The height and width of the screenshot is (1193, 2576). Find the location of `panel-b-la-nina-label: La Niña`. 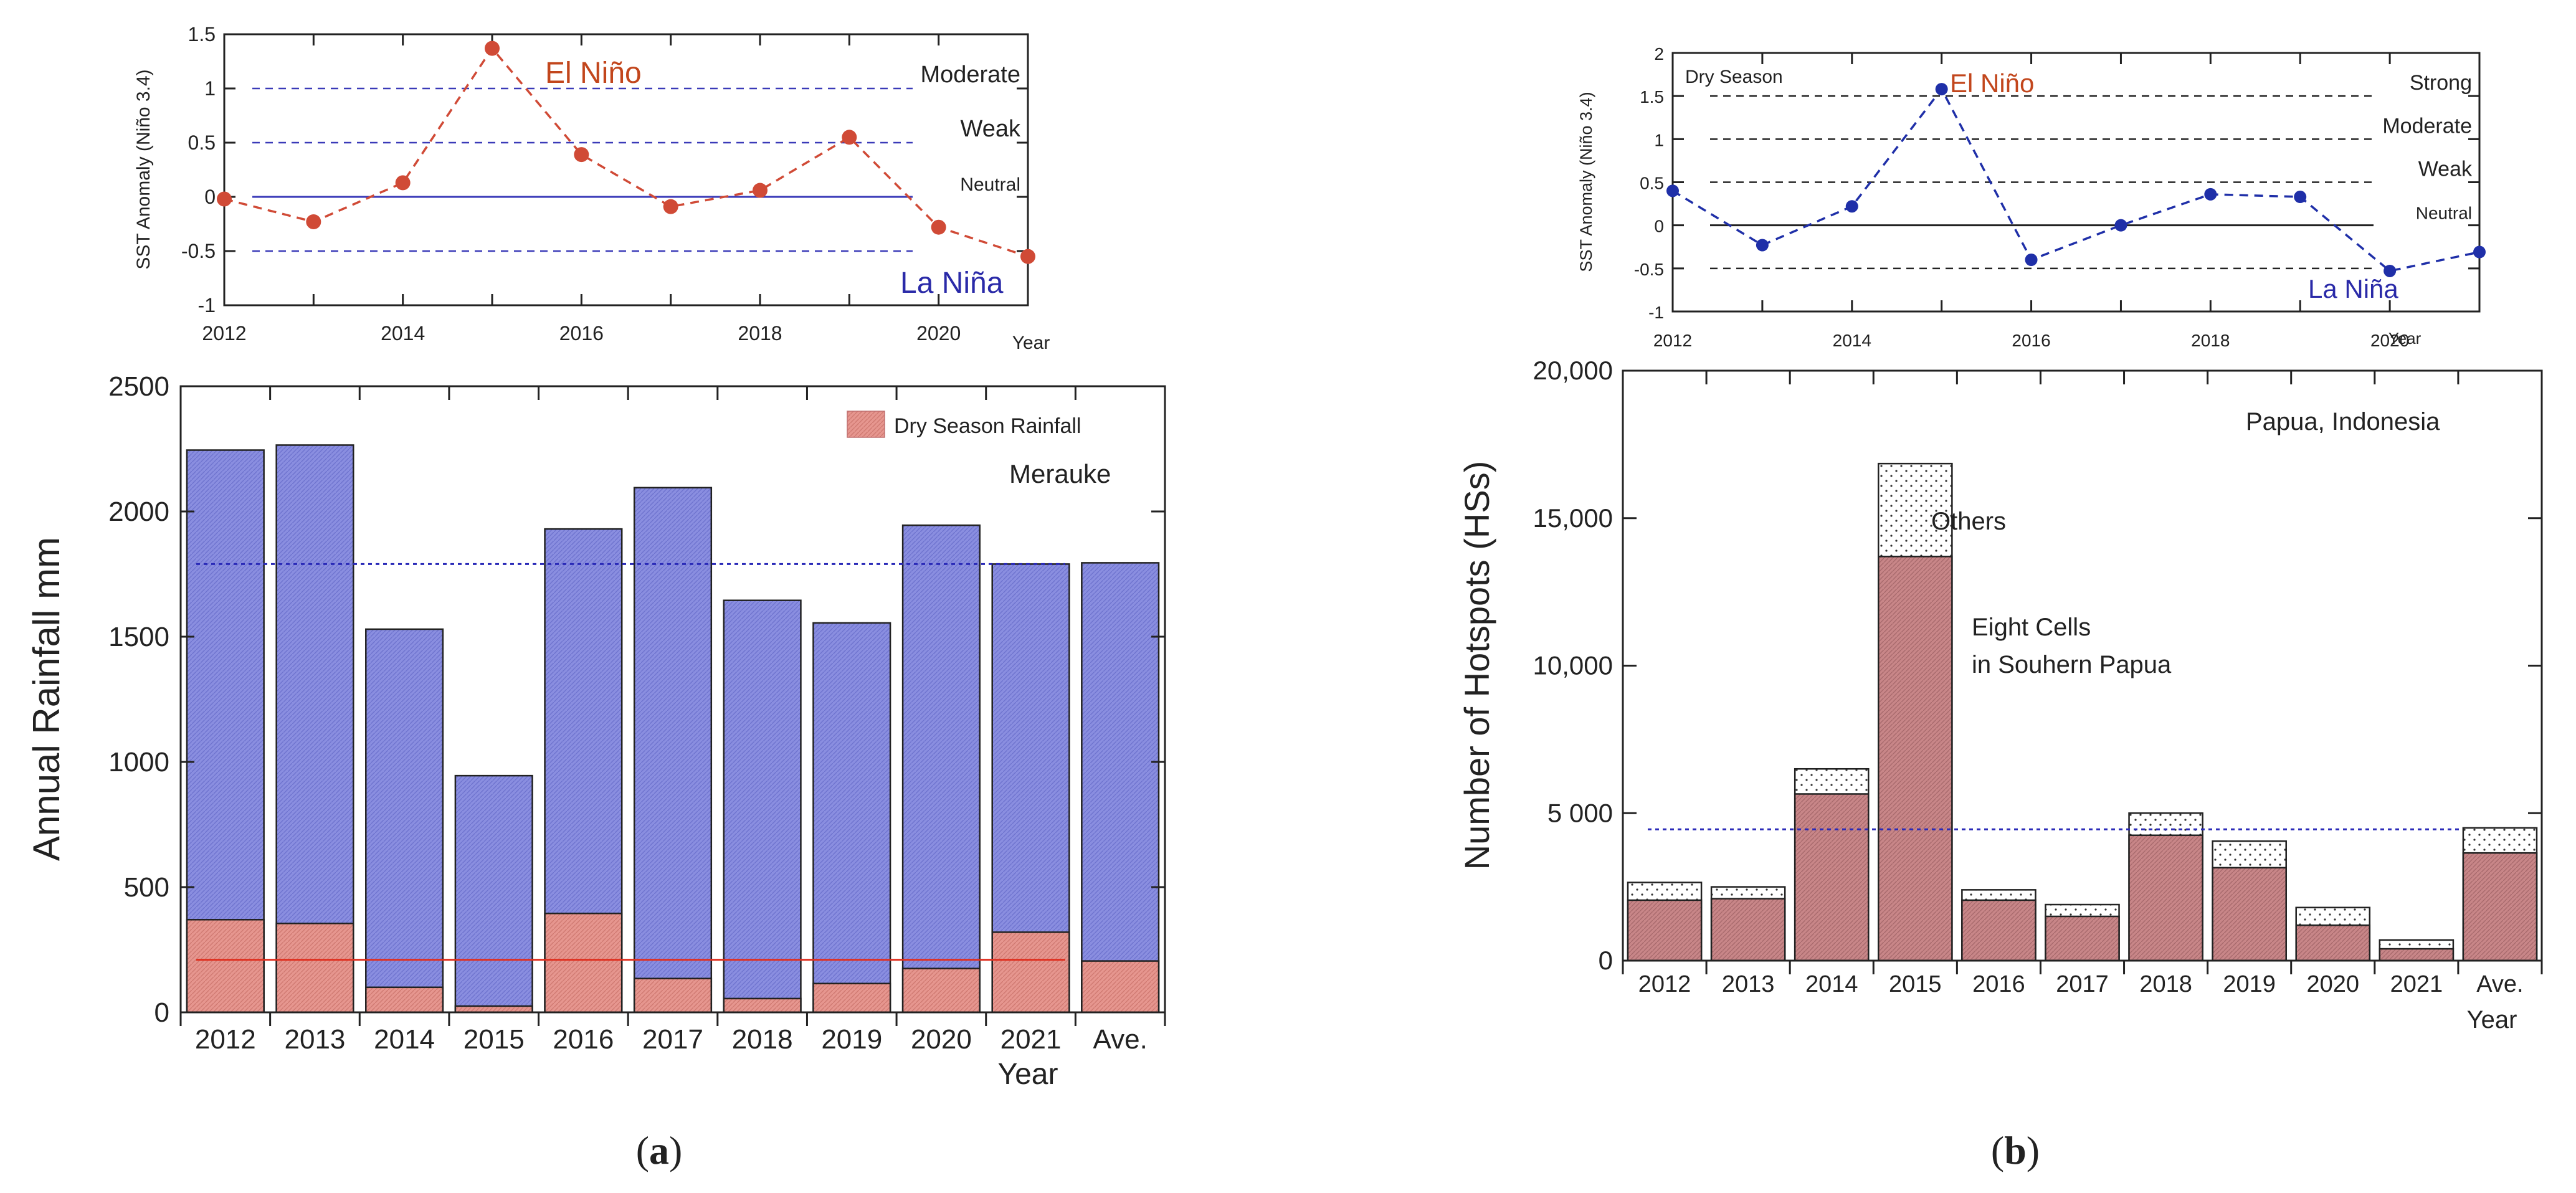

panel-b-la-nina-label: La Niña is located at coordinates (2353, 288).